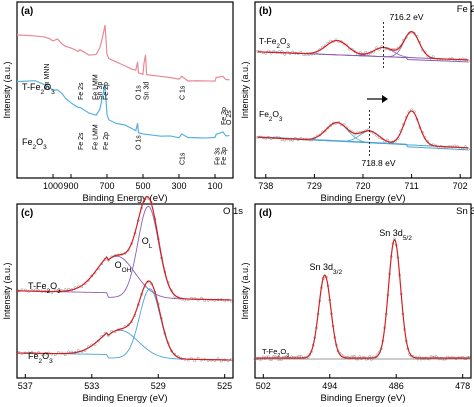  Describe the element at coordinates (183, 92) in the screenshot. I see `survey-annotation: C 1s` at that location.